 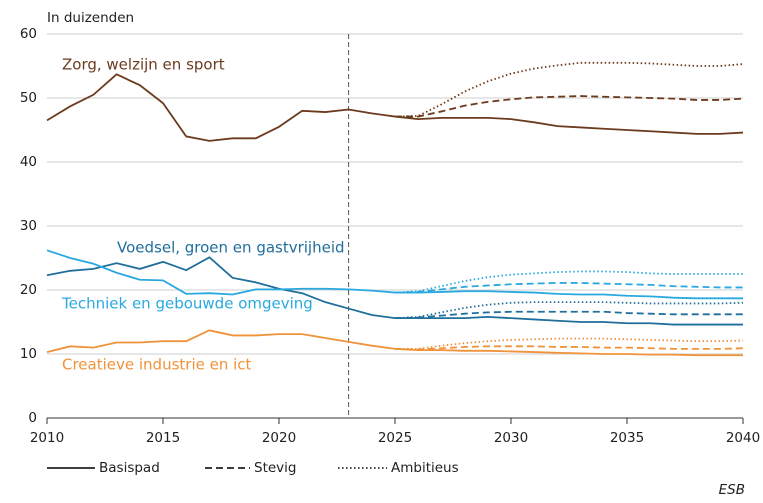 I want to click on legend-label: Basispad, so click(x=129, y=468).